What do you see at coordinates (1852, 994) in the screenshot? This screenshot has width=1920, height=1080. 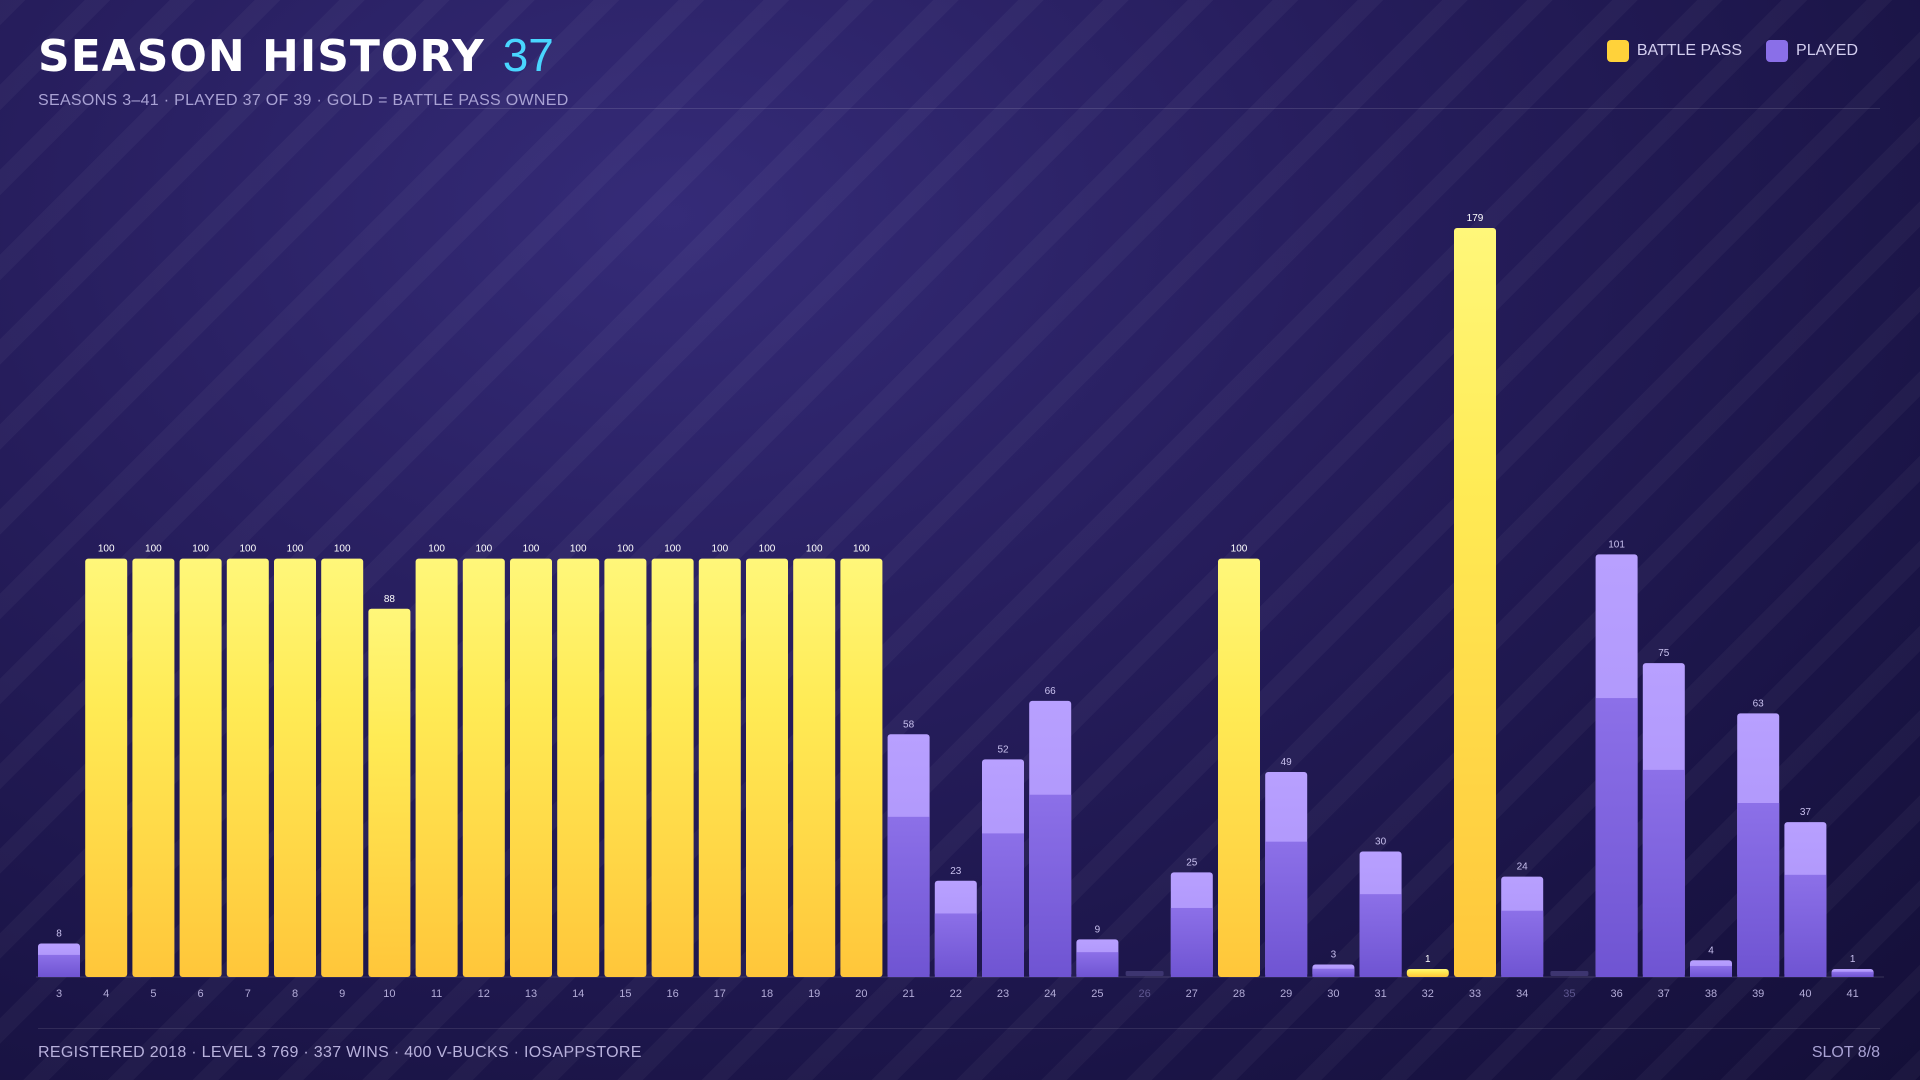 I see `x-tick-label: 41` at bounding box center [1852, 994].